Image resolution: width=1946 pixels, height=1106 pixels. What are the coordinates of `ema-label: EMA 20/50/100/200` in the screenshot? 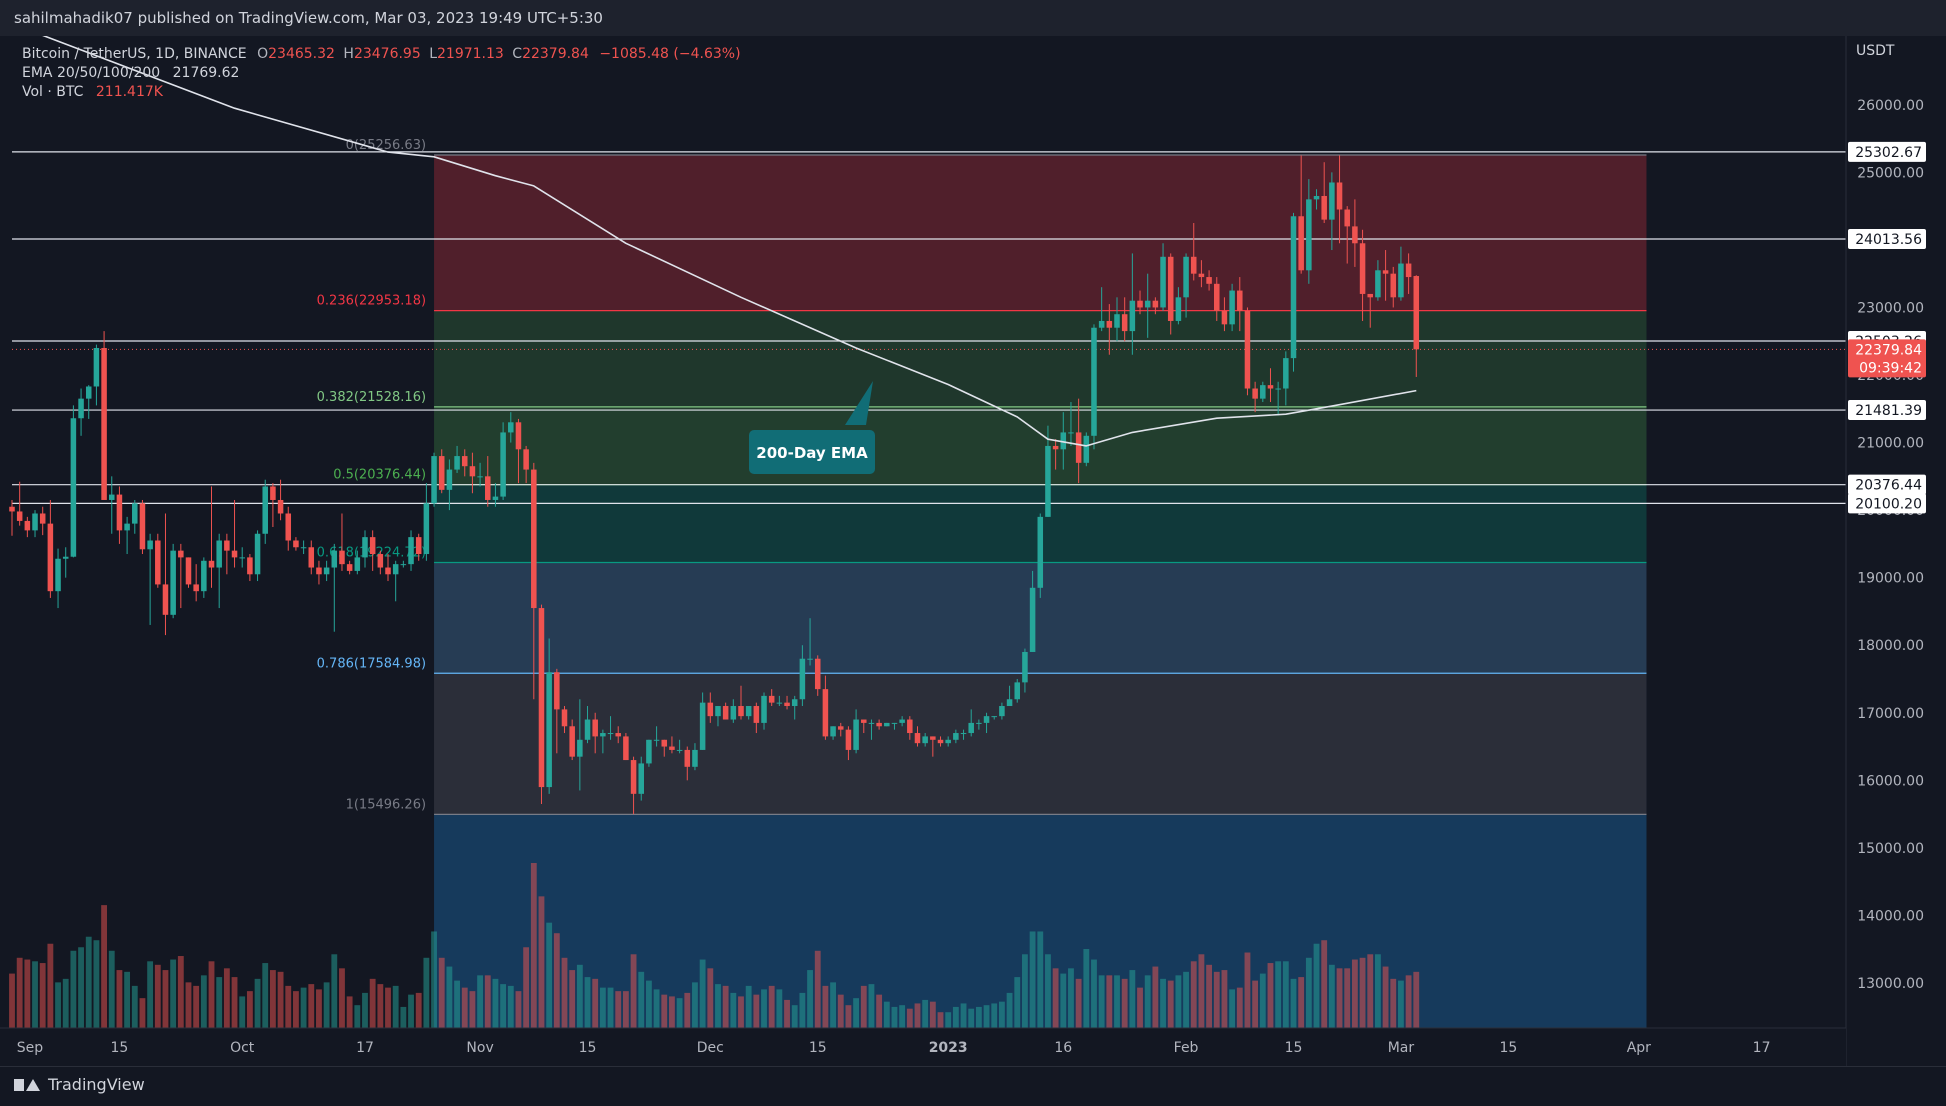 It's located at (91, 73).